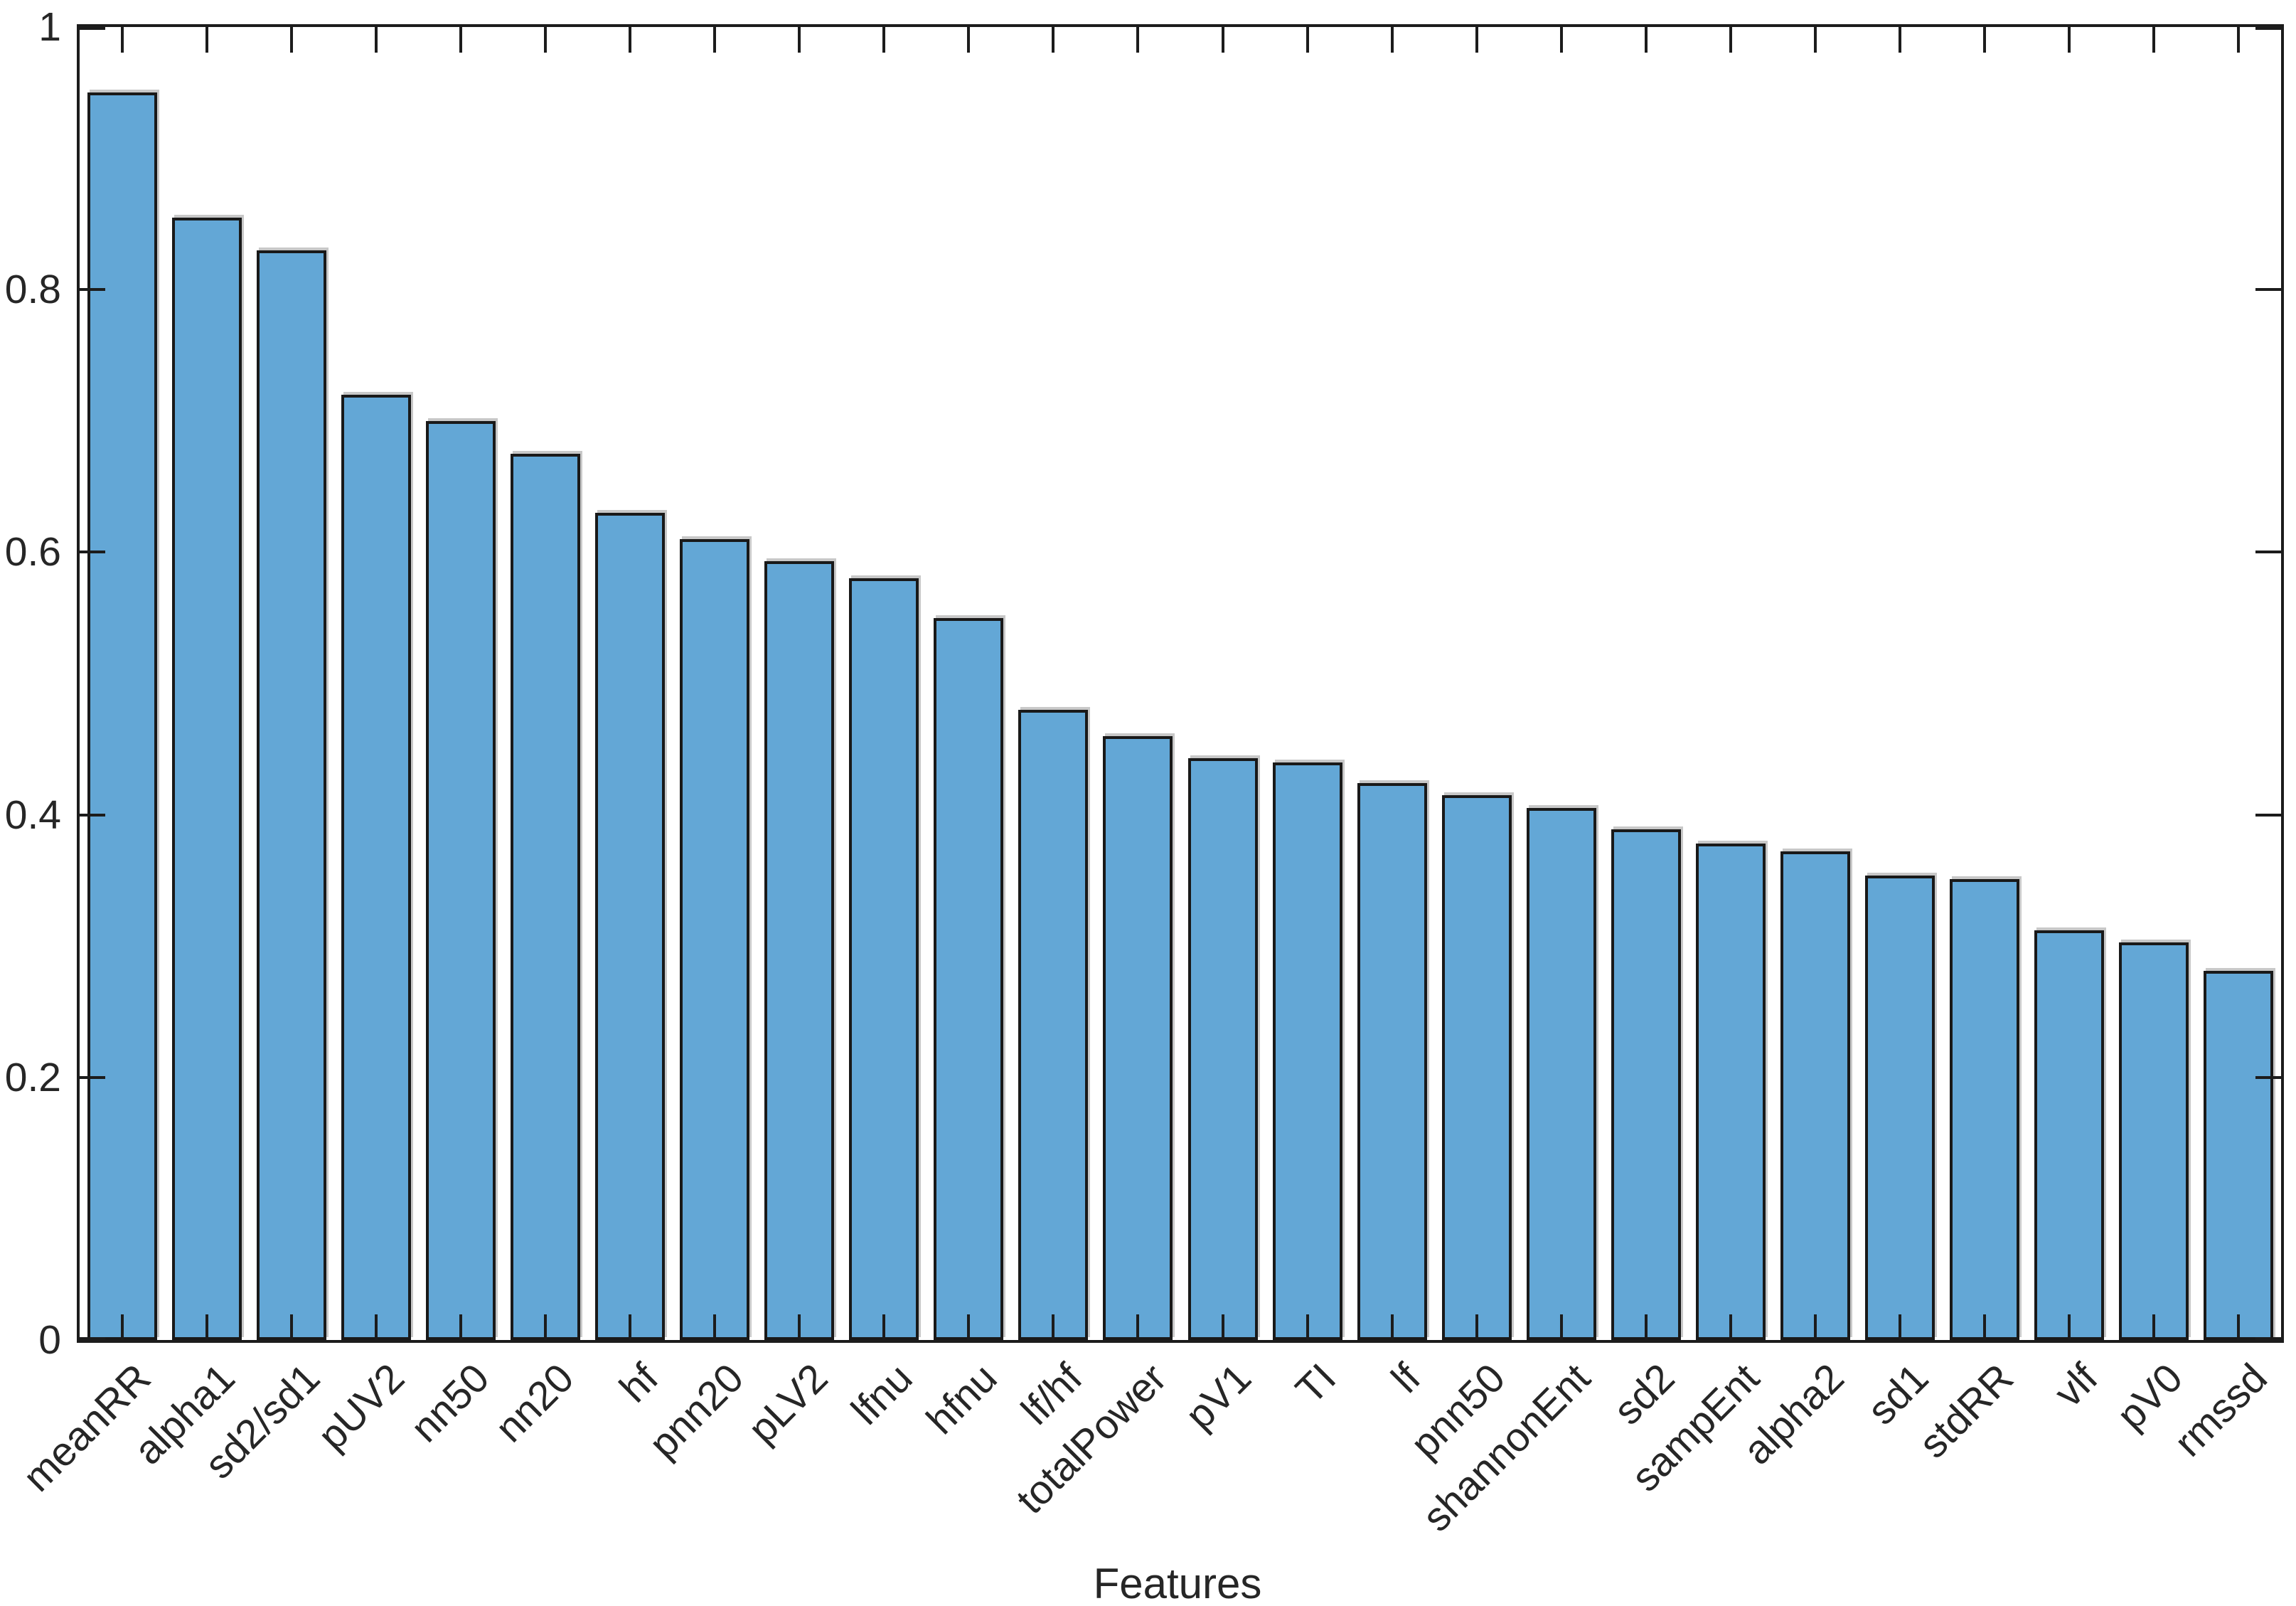 The image size is (2296, 1606). What do you see at coordinates (32, 815) in the screenshot?
I see `y-tick-label: 0.4` at bounding box center [32, 815].